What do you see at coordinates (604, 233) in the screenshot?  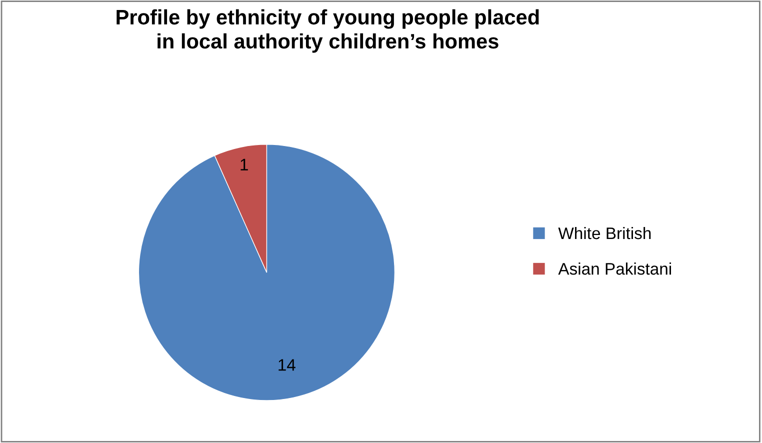 I see `legend-label: White British` at bounding box center [604, 233].